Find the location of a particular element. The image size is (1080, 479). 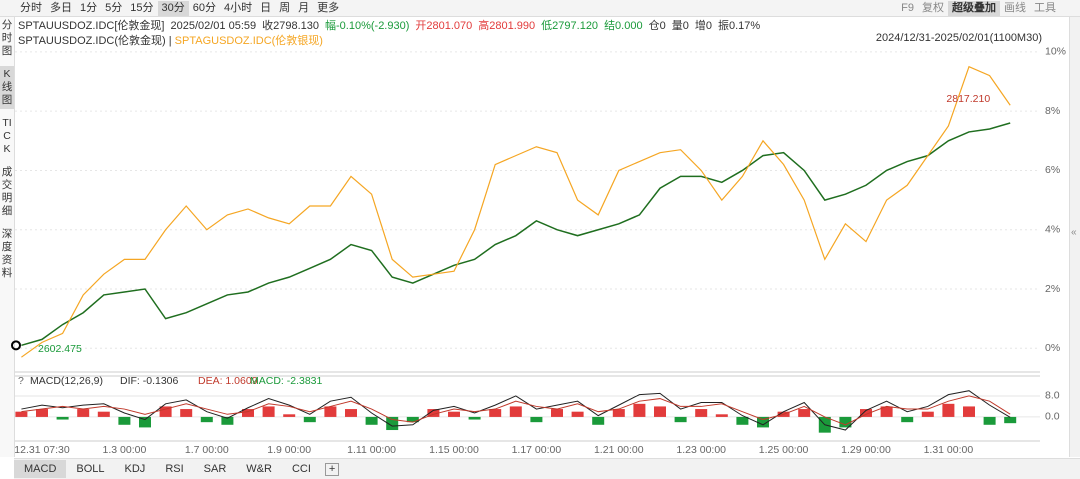

y-tick-label: 8.0 is located at coordinates (1052, 396).